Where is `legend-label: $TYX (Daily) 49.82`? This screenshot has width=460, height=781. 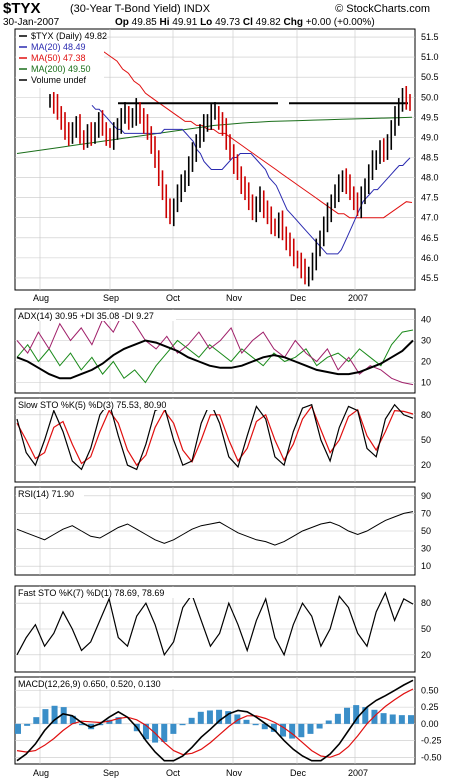
legend-label: $TYX (Daily) 49.82 is located at coordinates (69, 36).